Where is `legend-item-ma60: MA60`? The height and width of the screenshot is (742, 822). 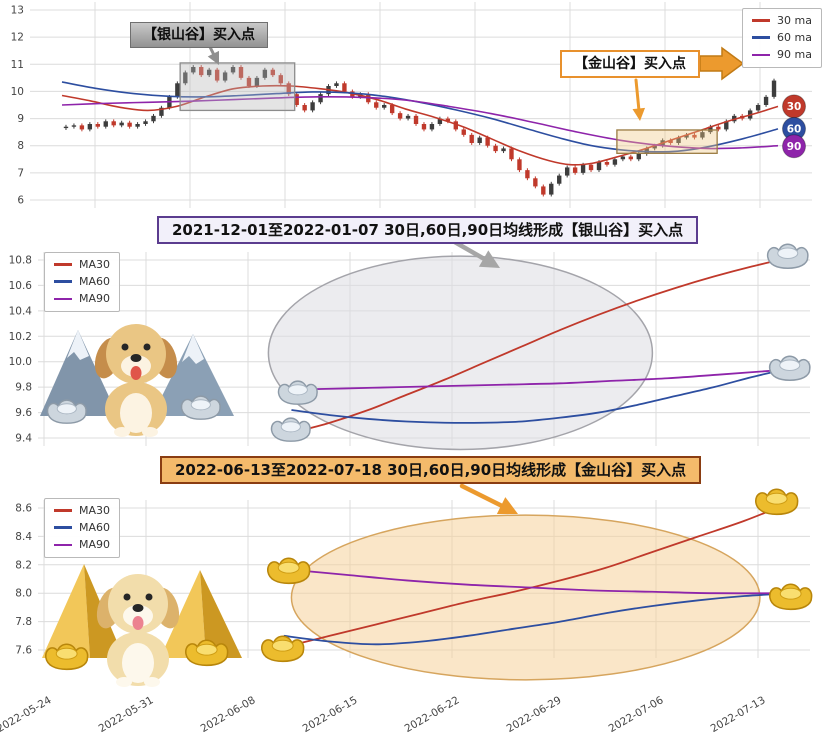 legend-item-ma60: MA60 is located at coordinates (82, 527).